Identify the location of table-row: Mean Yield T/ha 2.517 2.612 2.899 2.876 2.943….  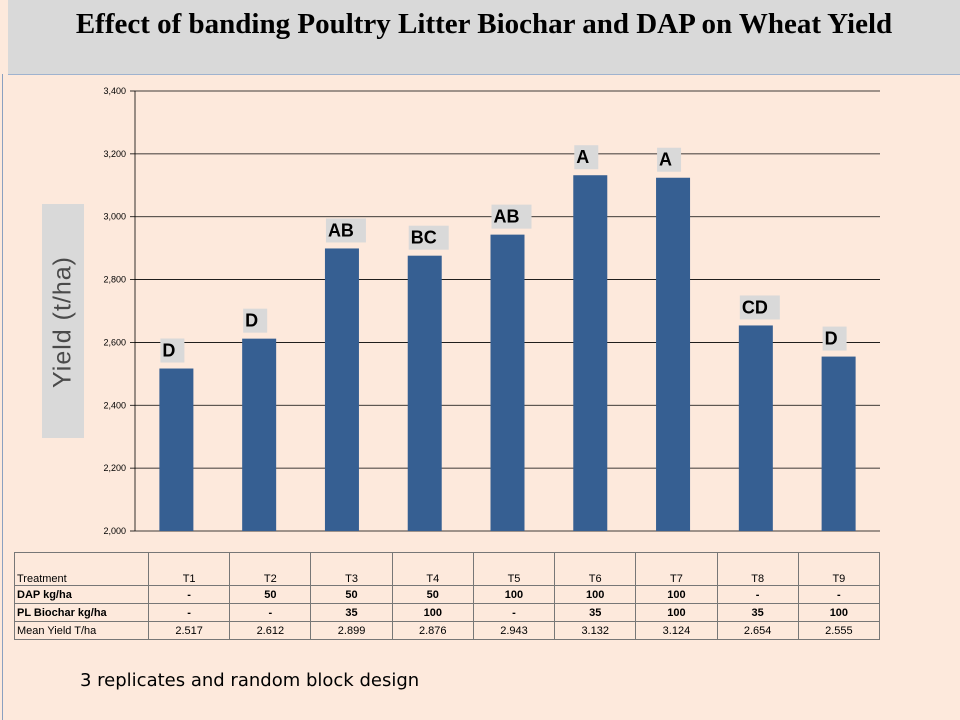
(447, 630).